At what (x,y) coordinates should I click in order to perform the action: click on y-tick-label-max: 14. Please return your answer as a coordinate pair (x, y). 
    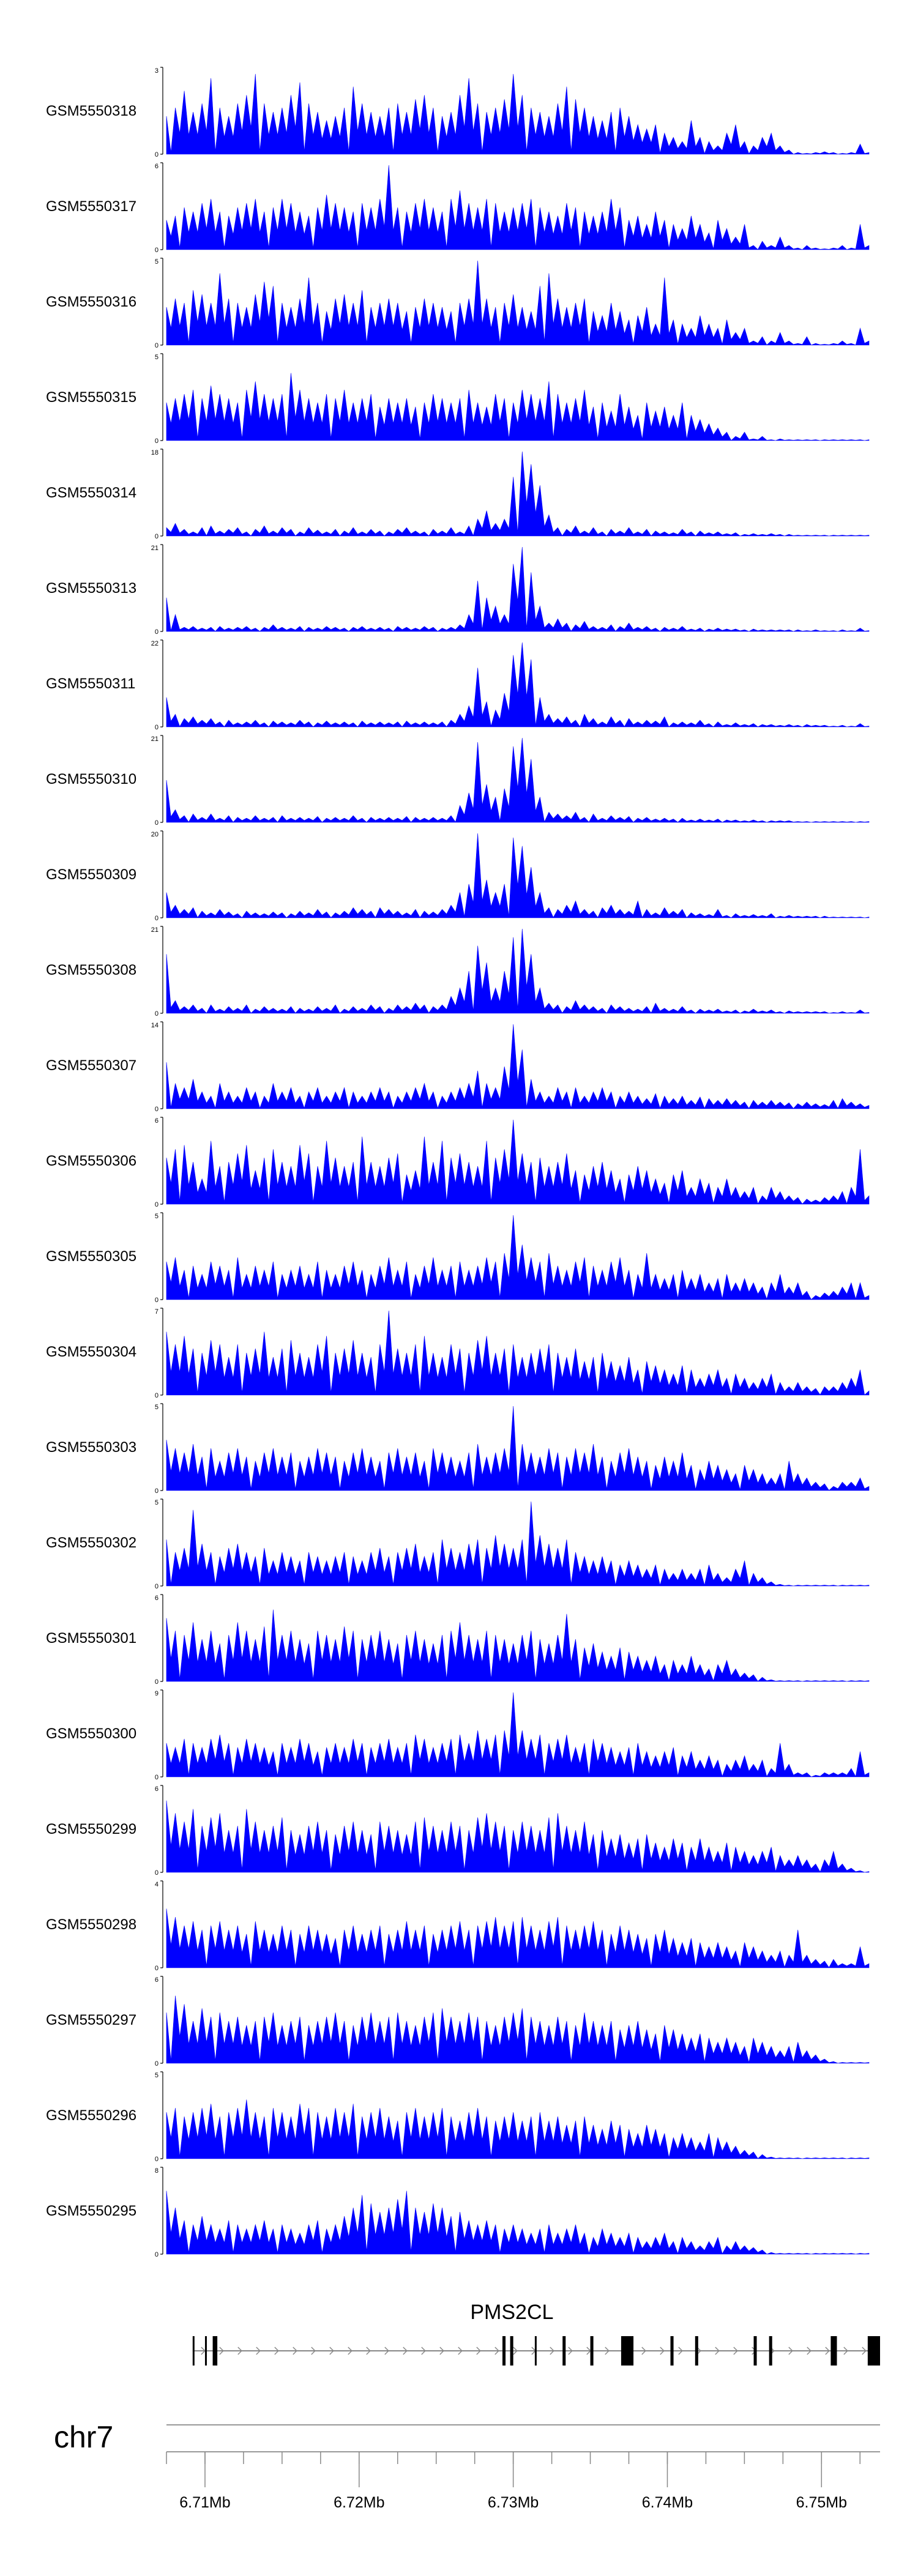
    Looking at the image, I should click on (155, 1025).